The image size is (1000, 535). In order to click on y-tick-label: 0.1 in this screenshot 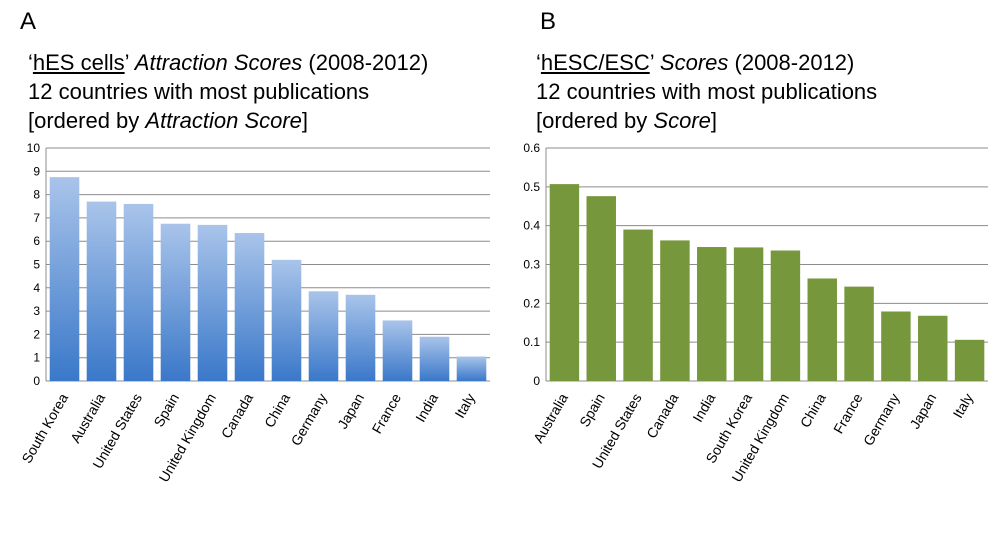, I will do `click(531, 342)`.